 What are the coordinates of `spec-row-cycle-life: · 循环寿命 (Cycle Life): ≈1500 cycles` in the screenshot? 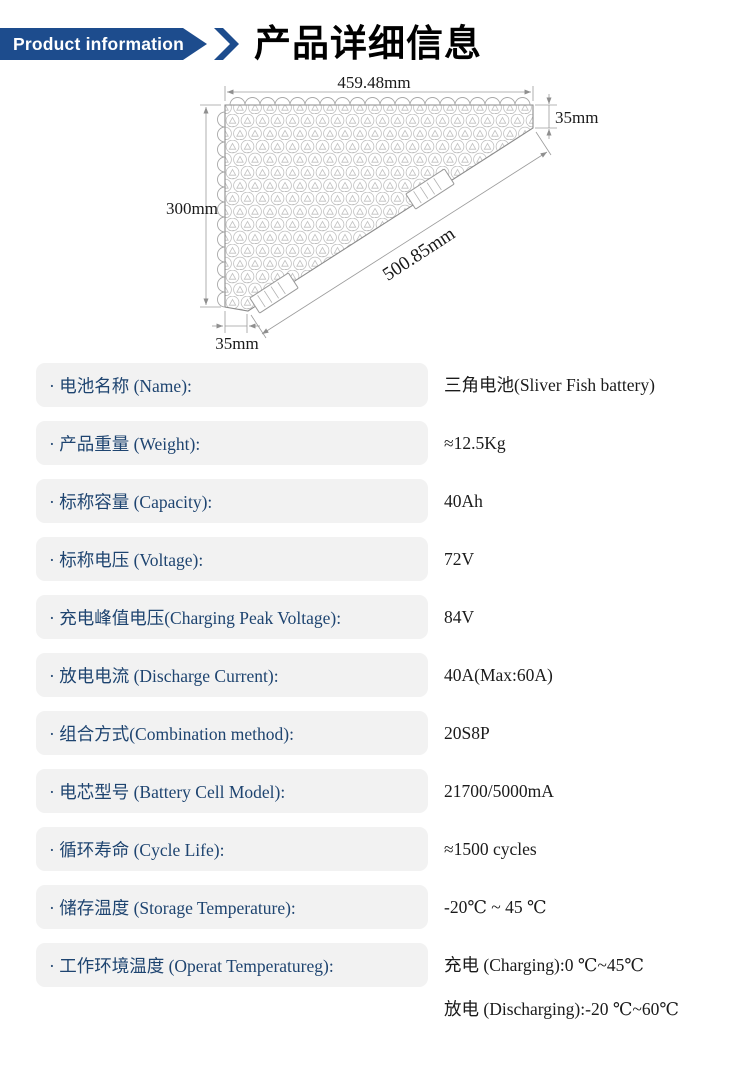 It's located at (381, 849).